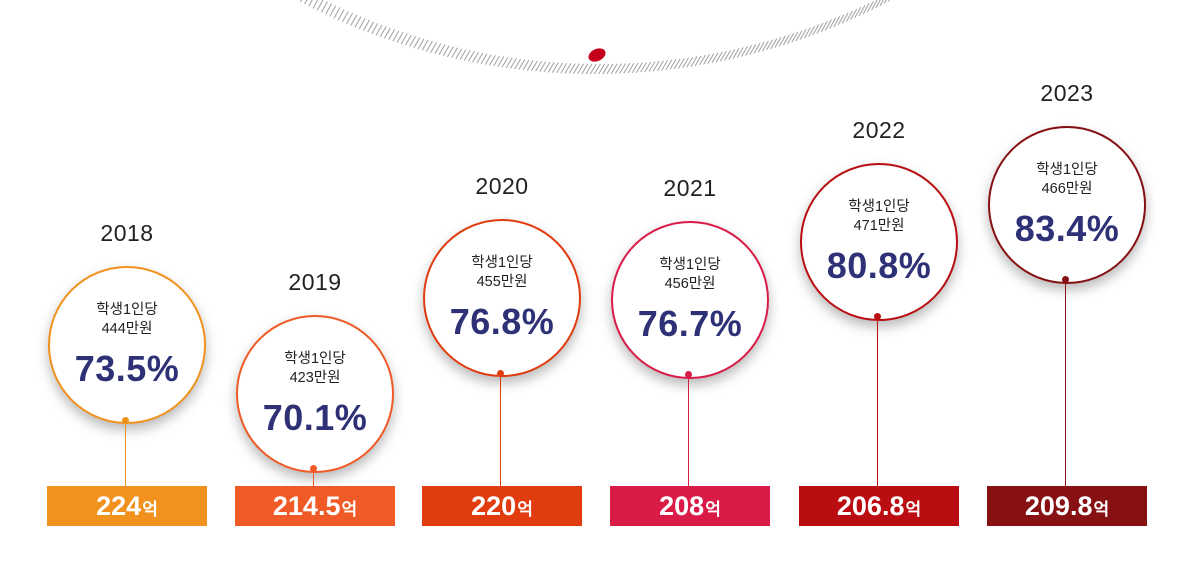  What do you see at coordinates (127, 233) in the screenshot?
I see `year-label: 2018` at bounding box center [127, 233].